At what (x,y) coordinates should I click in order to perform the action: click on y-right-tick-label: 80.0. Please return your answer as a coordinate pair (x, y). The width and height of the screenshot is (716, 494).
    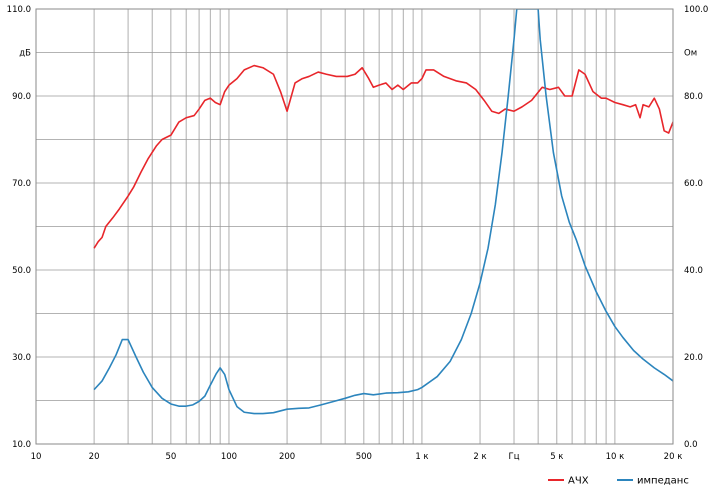
    Looking at the image, I should click on (693, 97).